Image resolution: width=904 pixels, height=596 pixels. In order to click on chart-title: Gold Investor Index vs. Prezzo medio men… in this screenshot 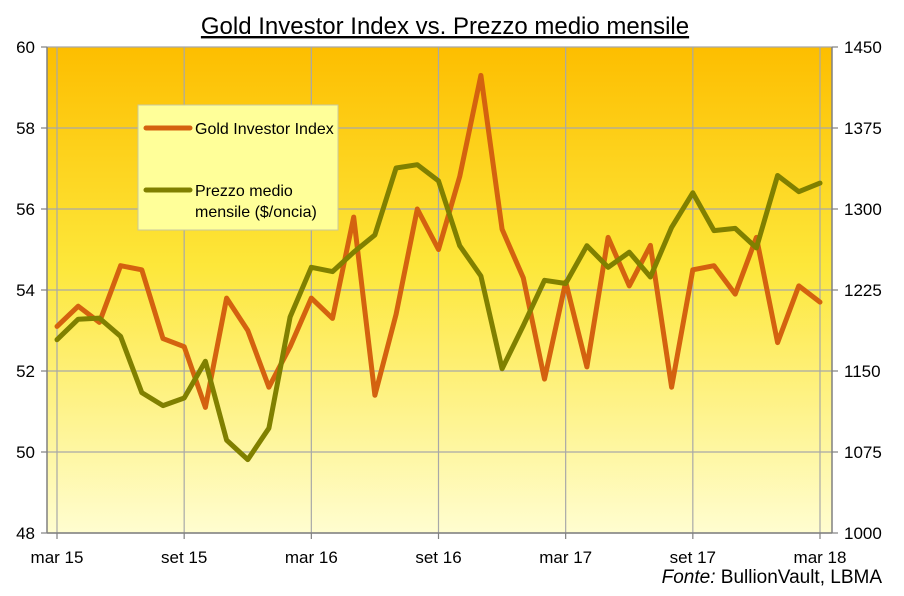, I will do `click(445, 26)`.